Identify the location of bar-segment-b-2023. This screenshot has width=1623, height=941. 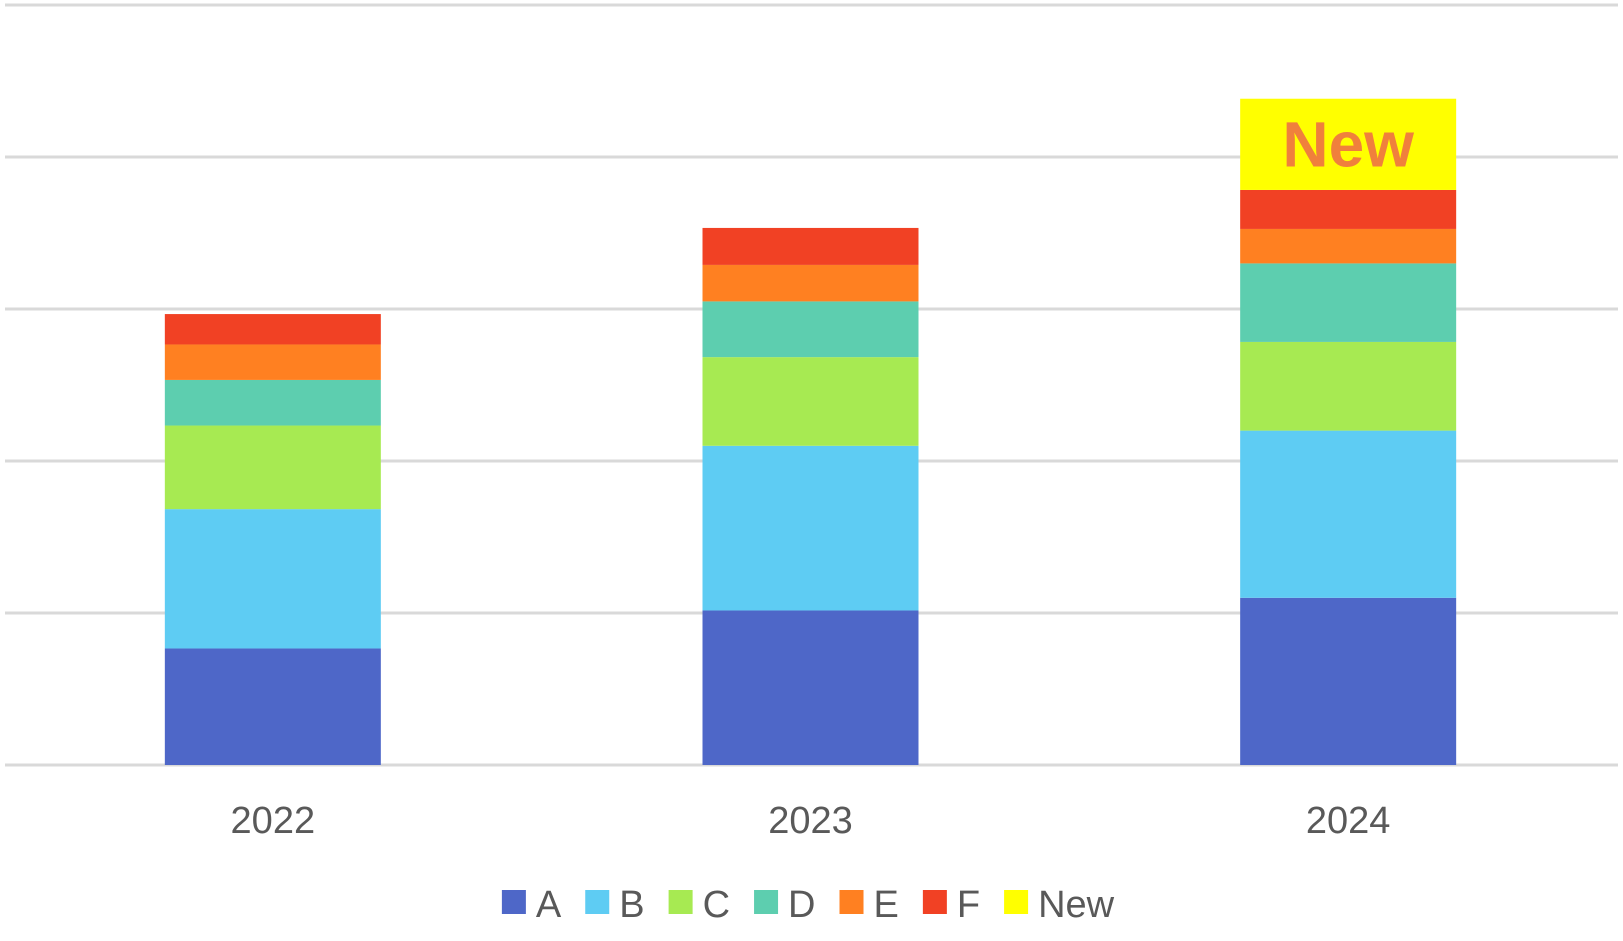
(810, 528).